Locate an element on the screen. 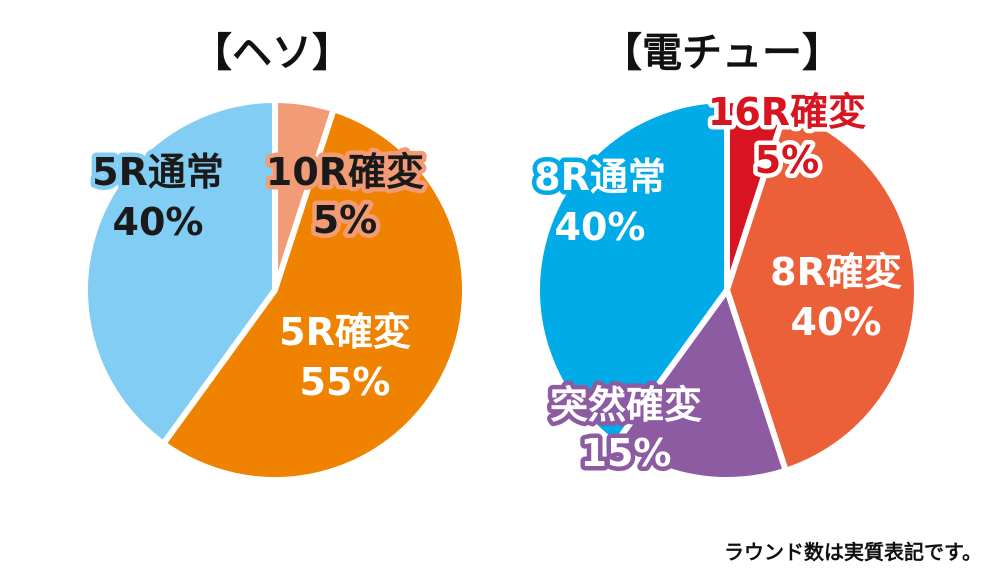 The height and width of the screenshot is (577, 1000). chart-title-heso: 【ヘソ】 is located at coordinates (272, 53).